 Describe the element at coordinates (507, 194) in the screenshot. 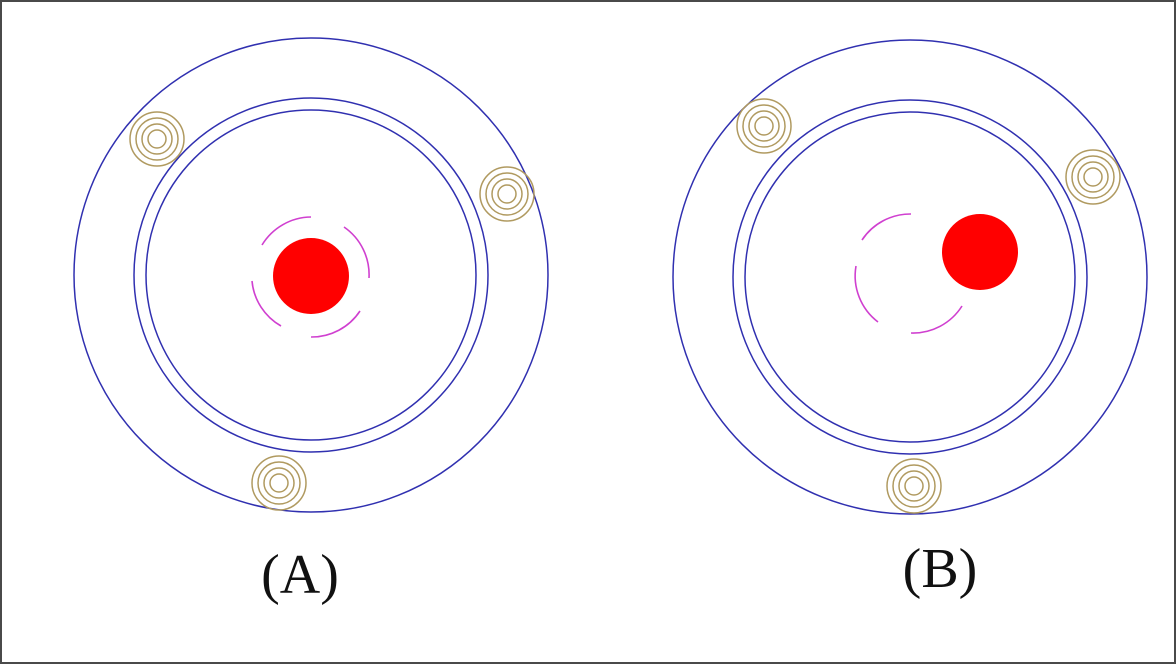

I see `panel-a-roller-right` at that location.